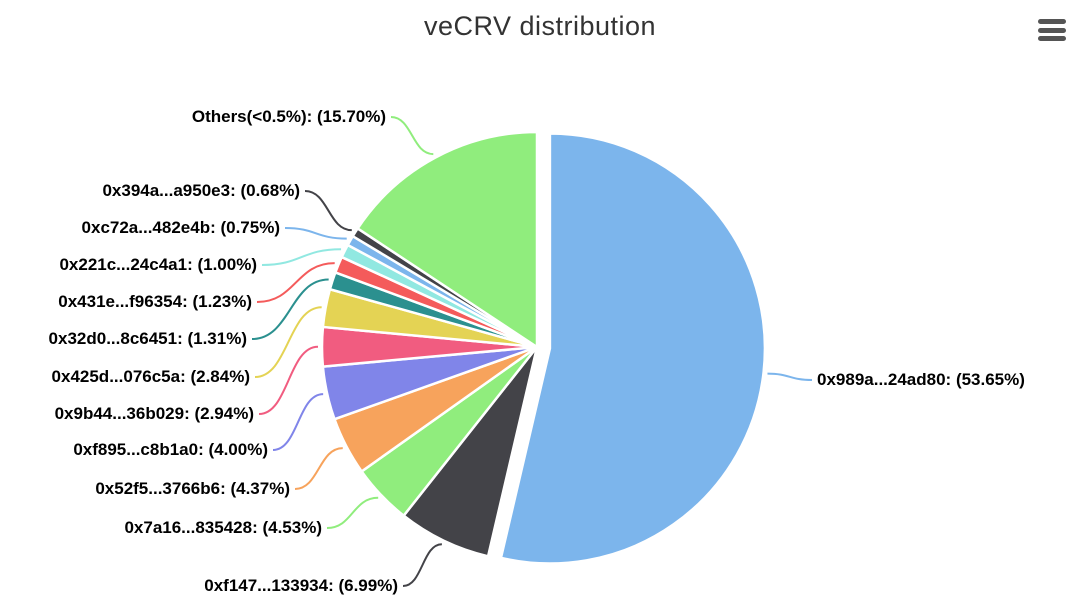 The height and width of the screenshot is (613, 1080). I want to click on pie-label: 0xf147...133934: (6.99%), so click(301, 585).